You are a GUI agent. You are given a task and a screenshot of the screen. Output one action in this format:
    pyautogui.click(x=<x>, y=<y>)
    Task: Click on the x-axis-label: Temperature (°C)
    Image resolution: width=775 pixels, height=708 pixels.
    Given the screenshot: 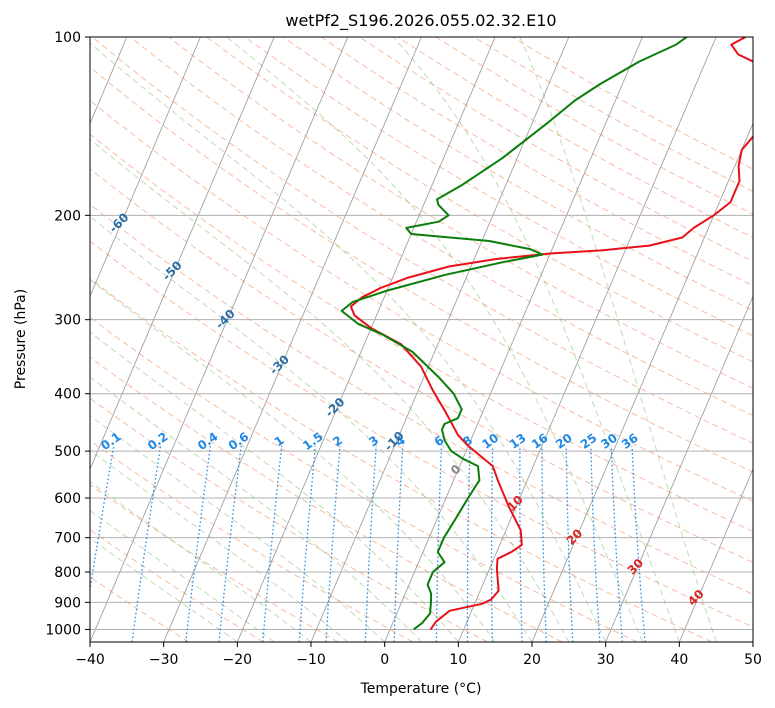 What is the action you would take?
    pyautogui.click(x=421, y=689)
    